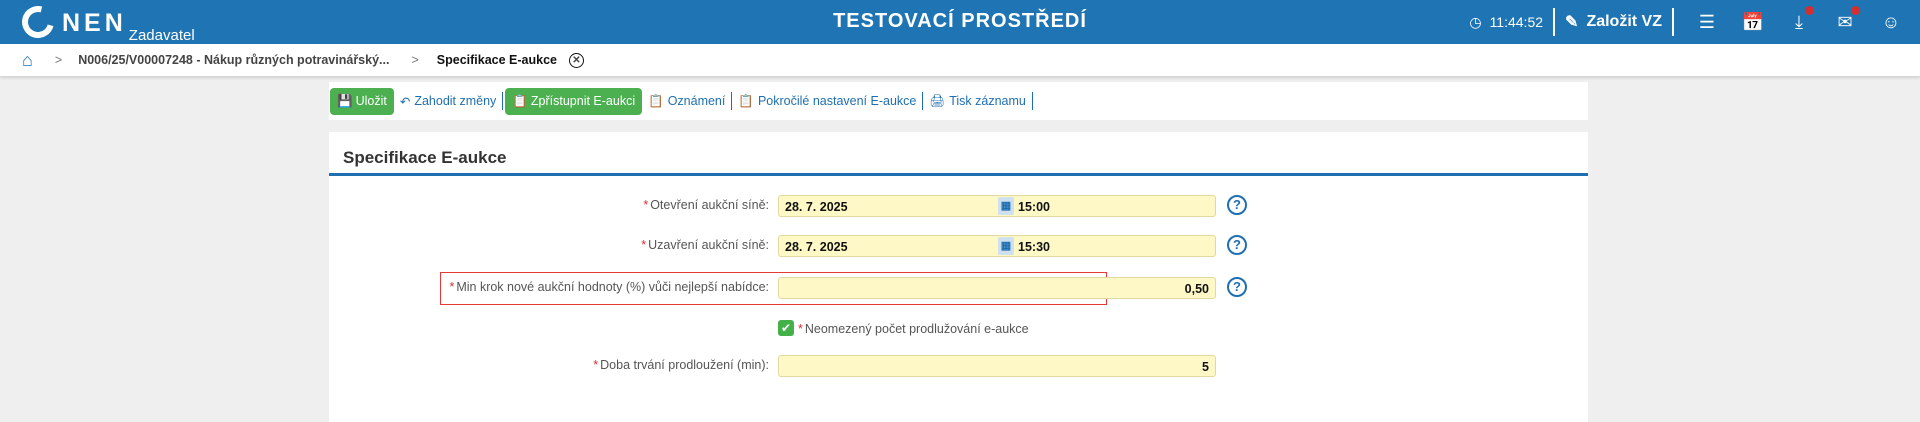 The height and width of the screenshot is (422, 1920). What do you see at coordinates (1891, 21) in the screenshot?
I see `user-icon: ☺` at bounding box center [1891, 21].